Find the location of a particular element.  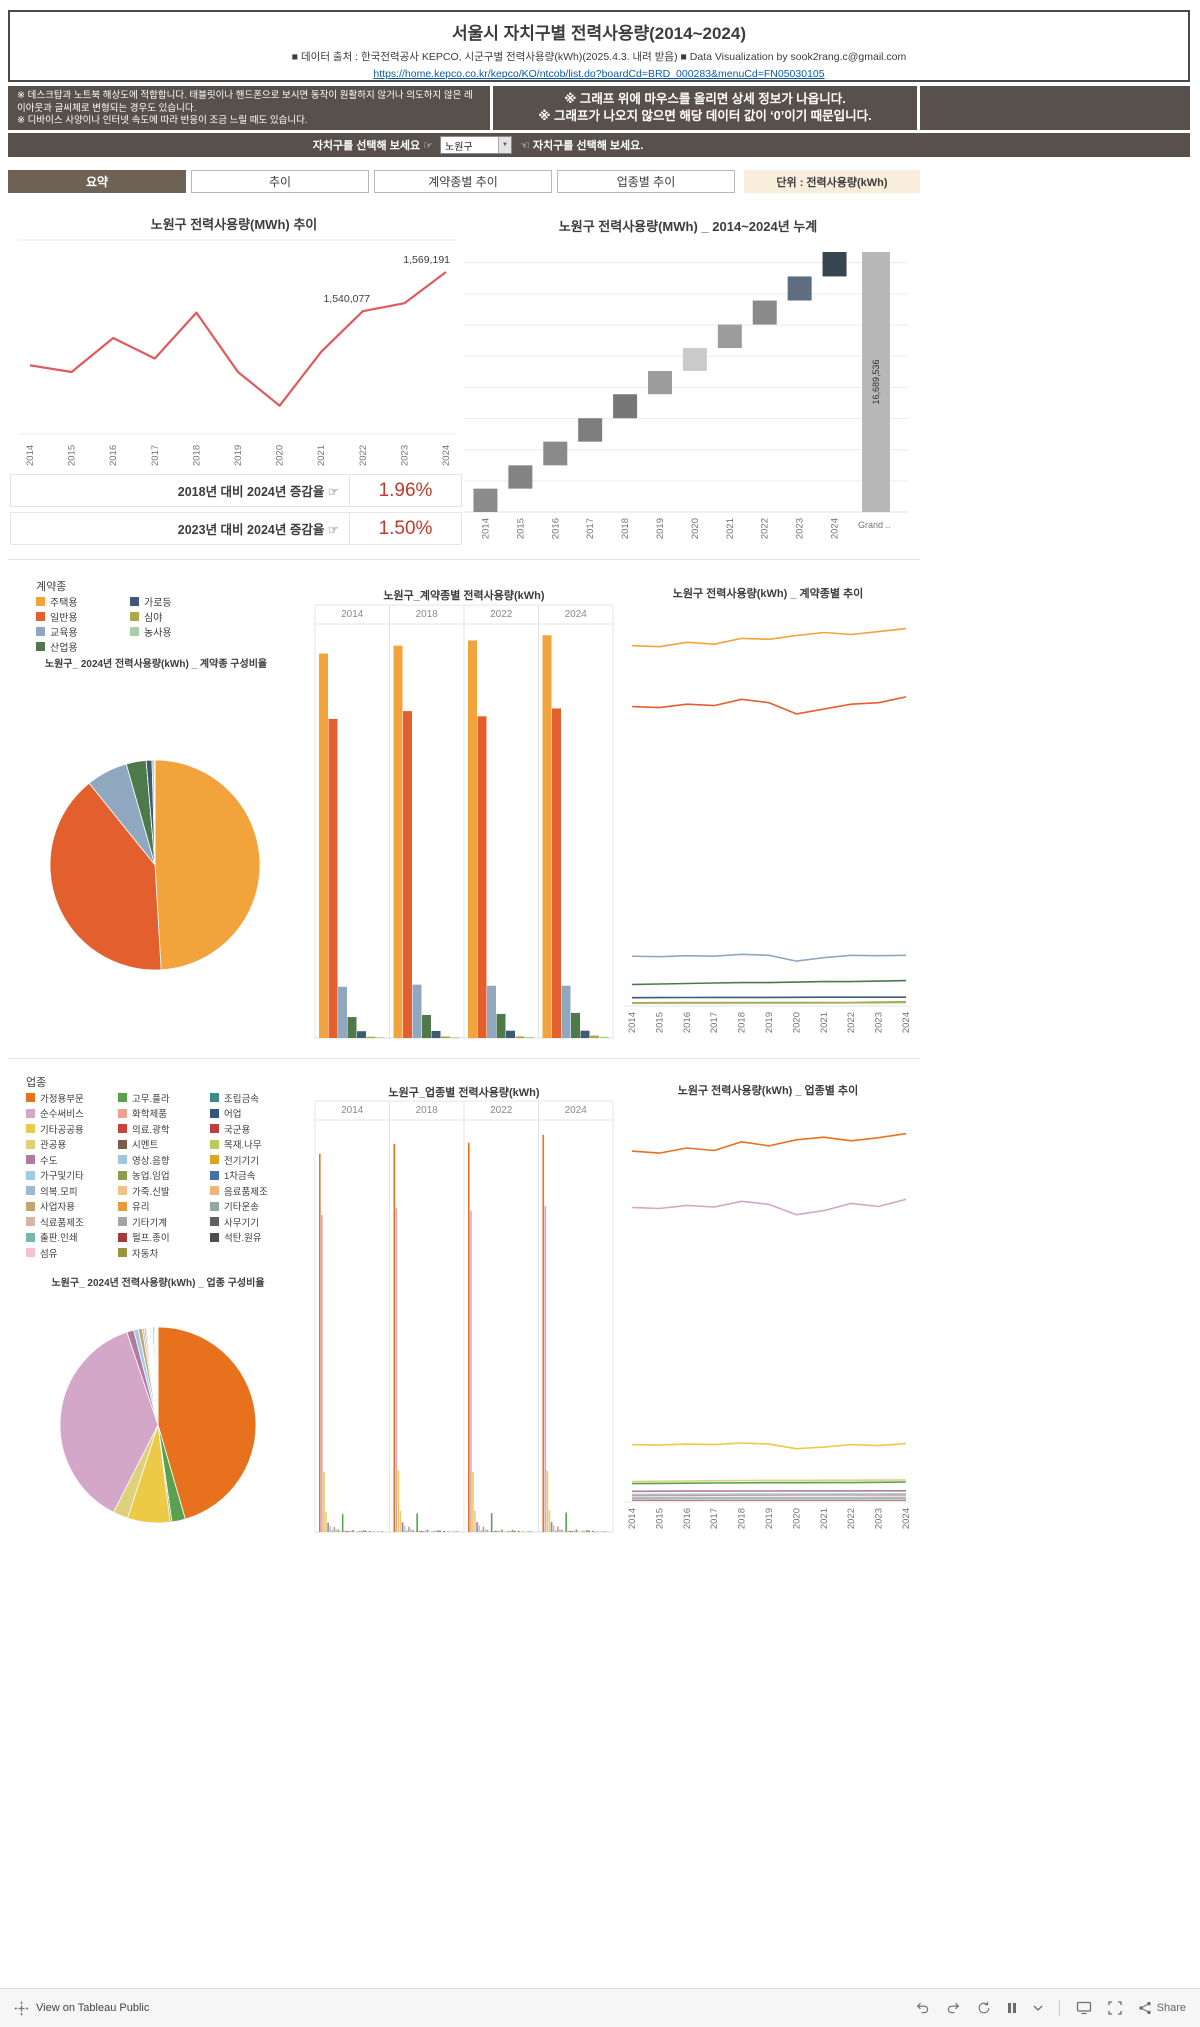

legend-item-가구및기타: 가구및기타 is located at coordinates (69, 1176).